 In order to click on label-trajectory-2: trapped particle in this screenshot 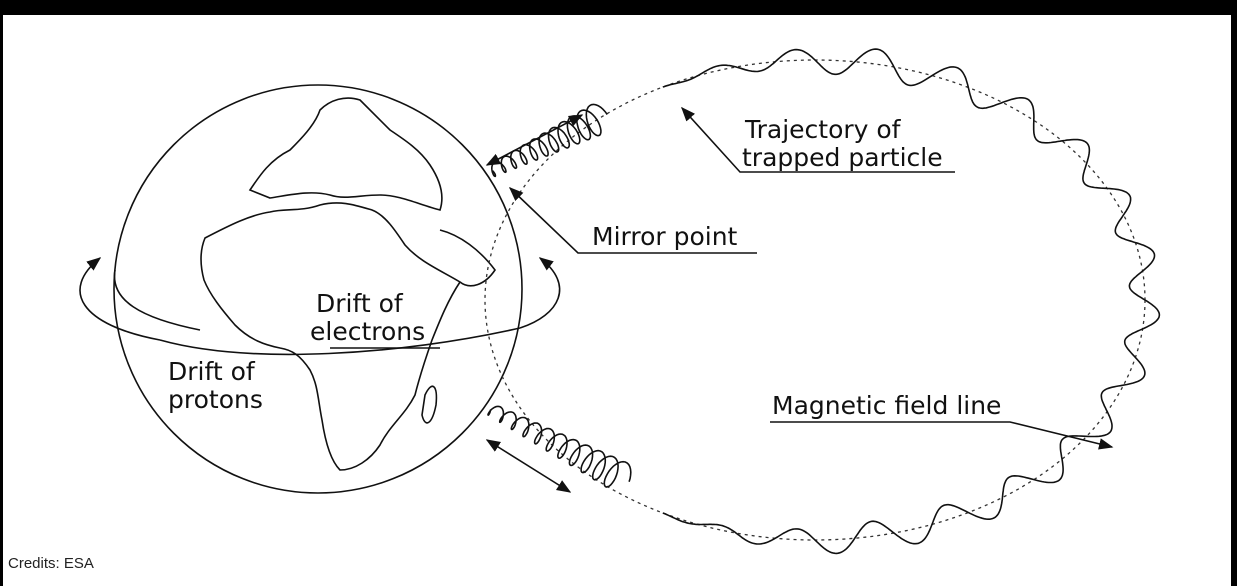, I will do `click(842, 157)`.